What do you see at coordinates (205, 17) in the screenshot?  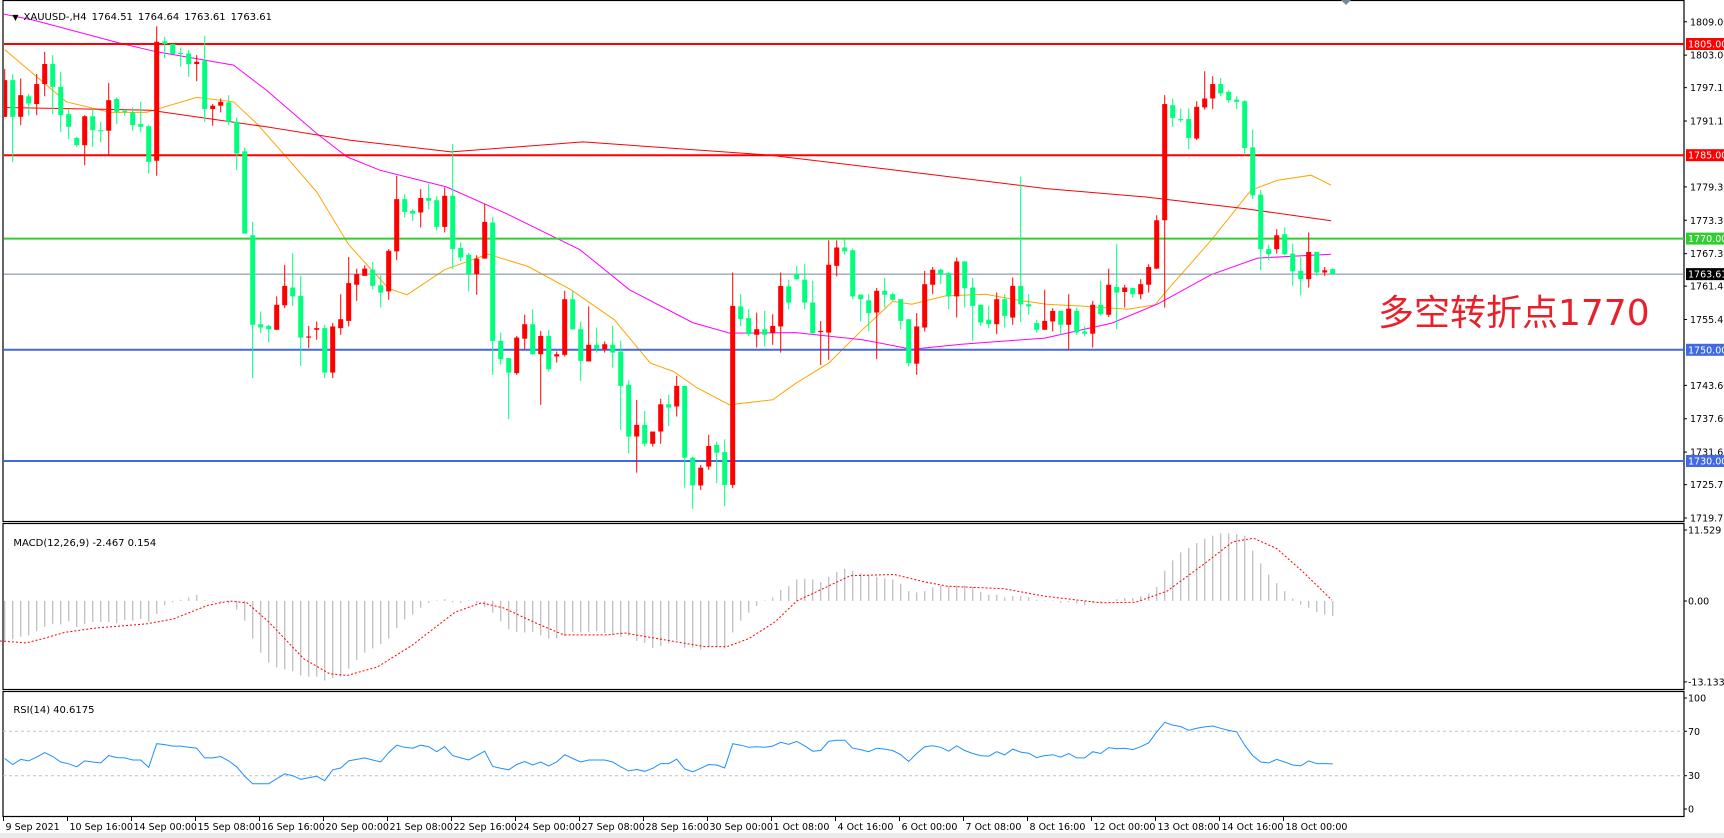 I see `bar-low: 1763.61` at bounding box center [205, 17].